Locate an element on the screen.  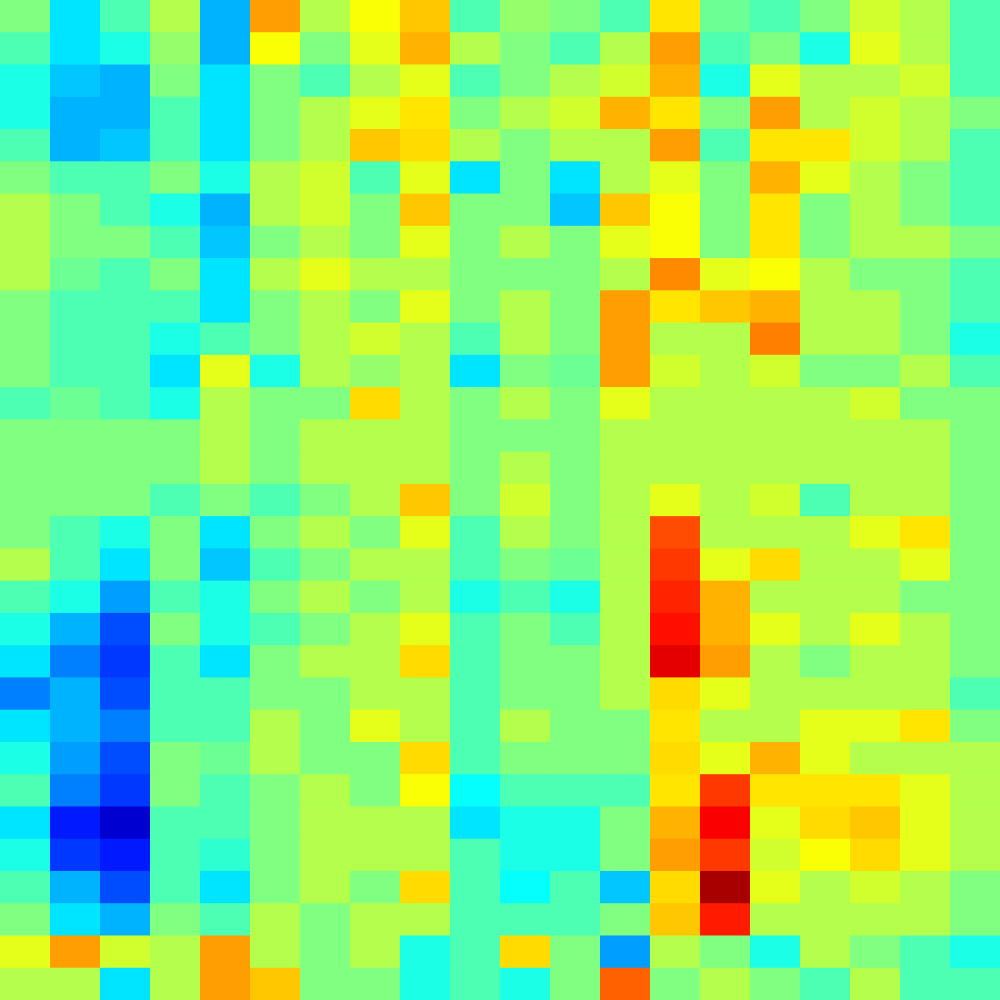
heatmap-cell-r23-c17 is located at coordinates (875, 758).